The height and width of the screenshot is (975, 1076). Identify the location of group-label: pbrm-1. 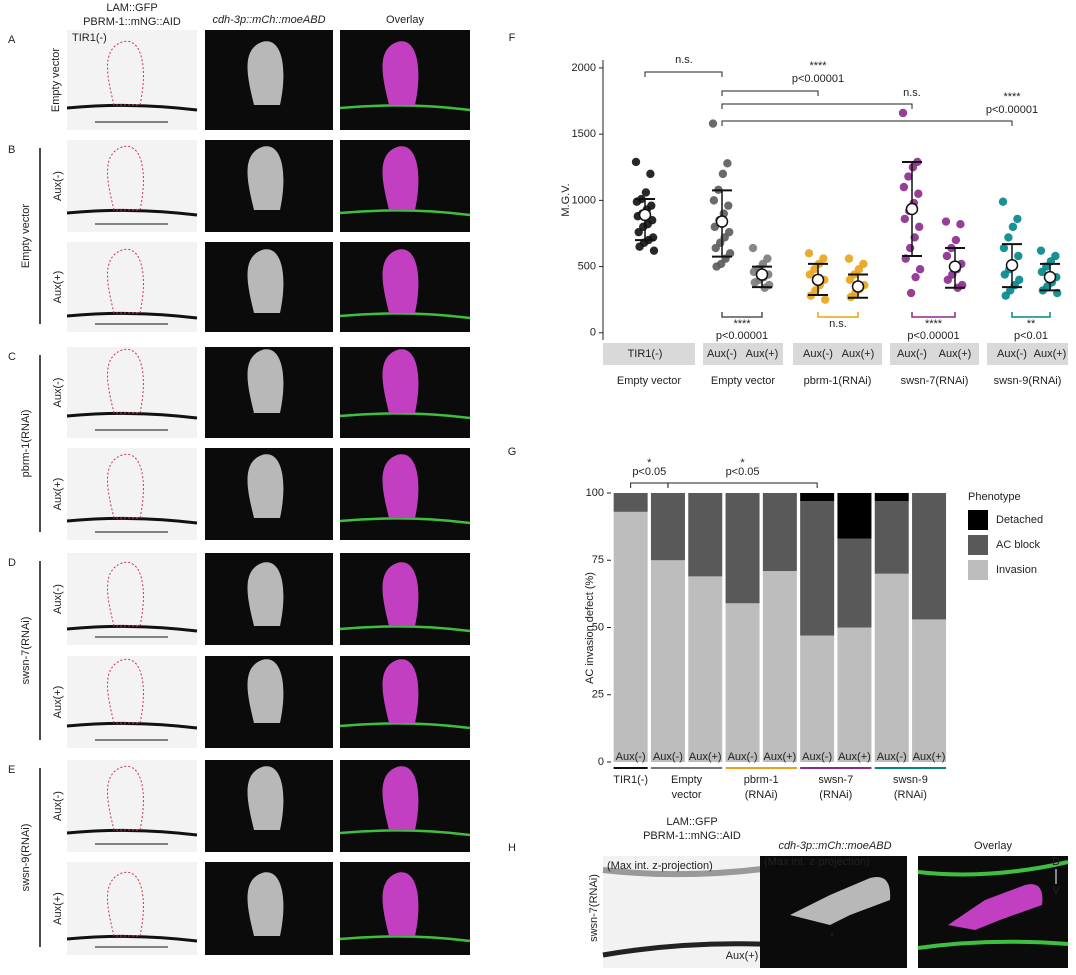
(761, 780).